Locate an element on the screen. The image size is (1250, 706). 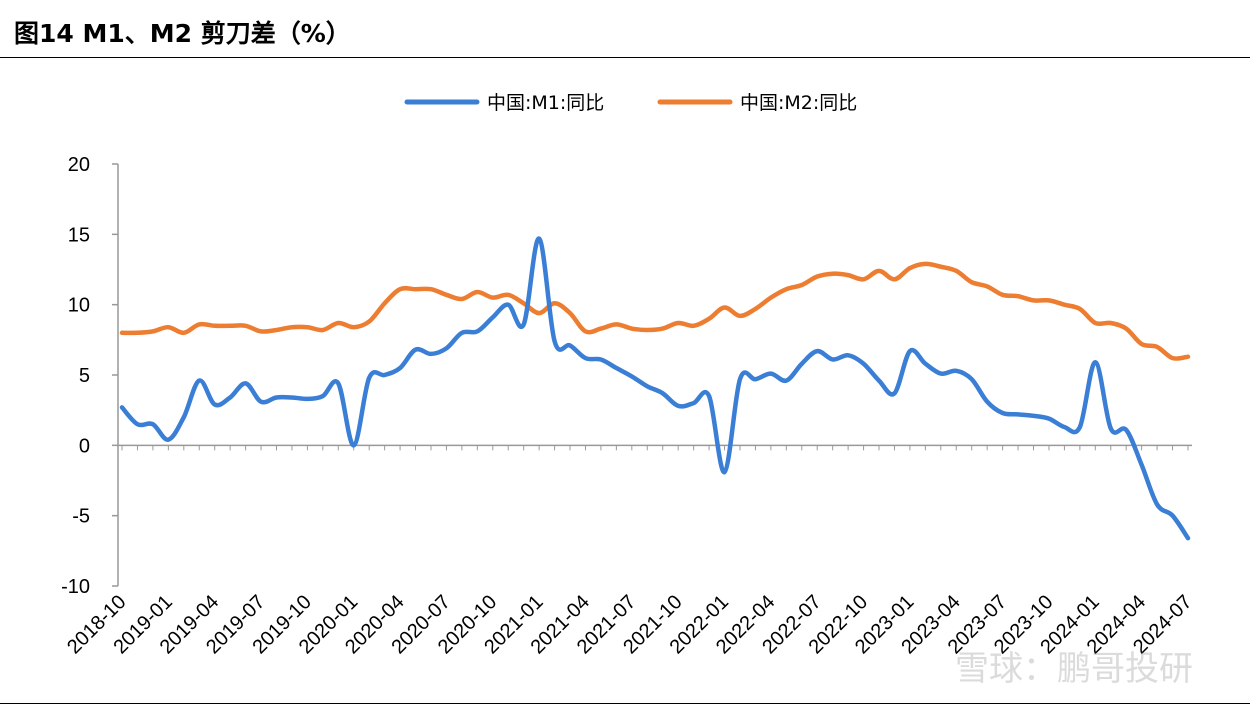
legend-label-m1: 中国:M1:同比 is located at coordinates (545, 103).